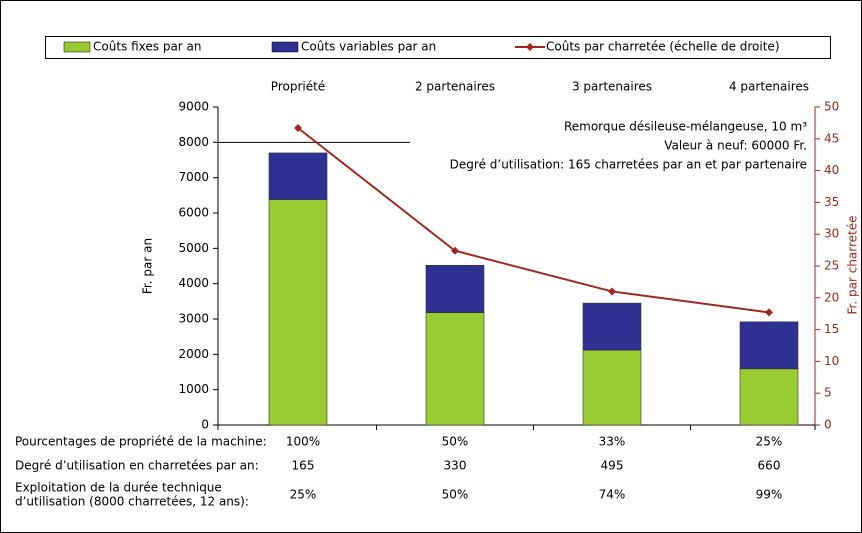  I want to click on cell: 100%, so click(303, 442).